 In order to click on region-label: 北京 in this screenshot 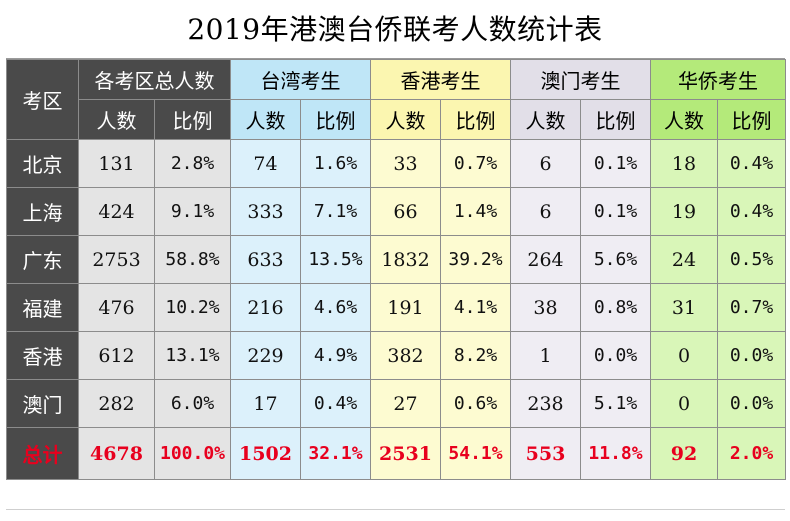, I will do `click(42, 163)`.